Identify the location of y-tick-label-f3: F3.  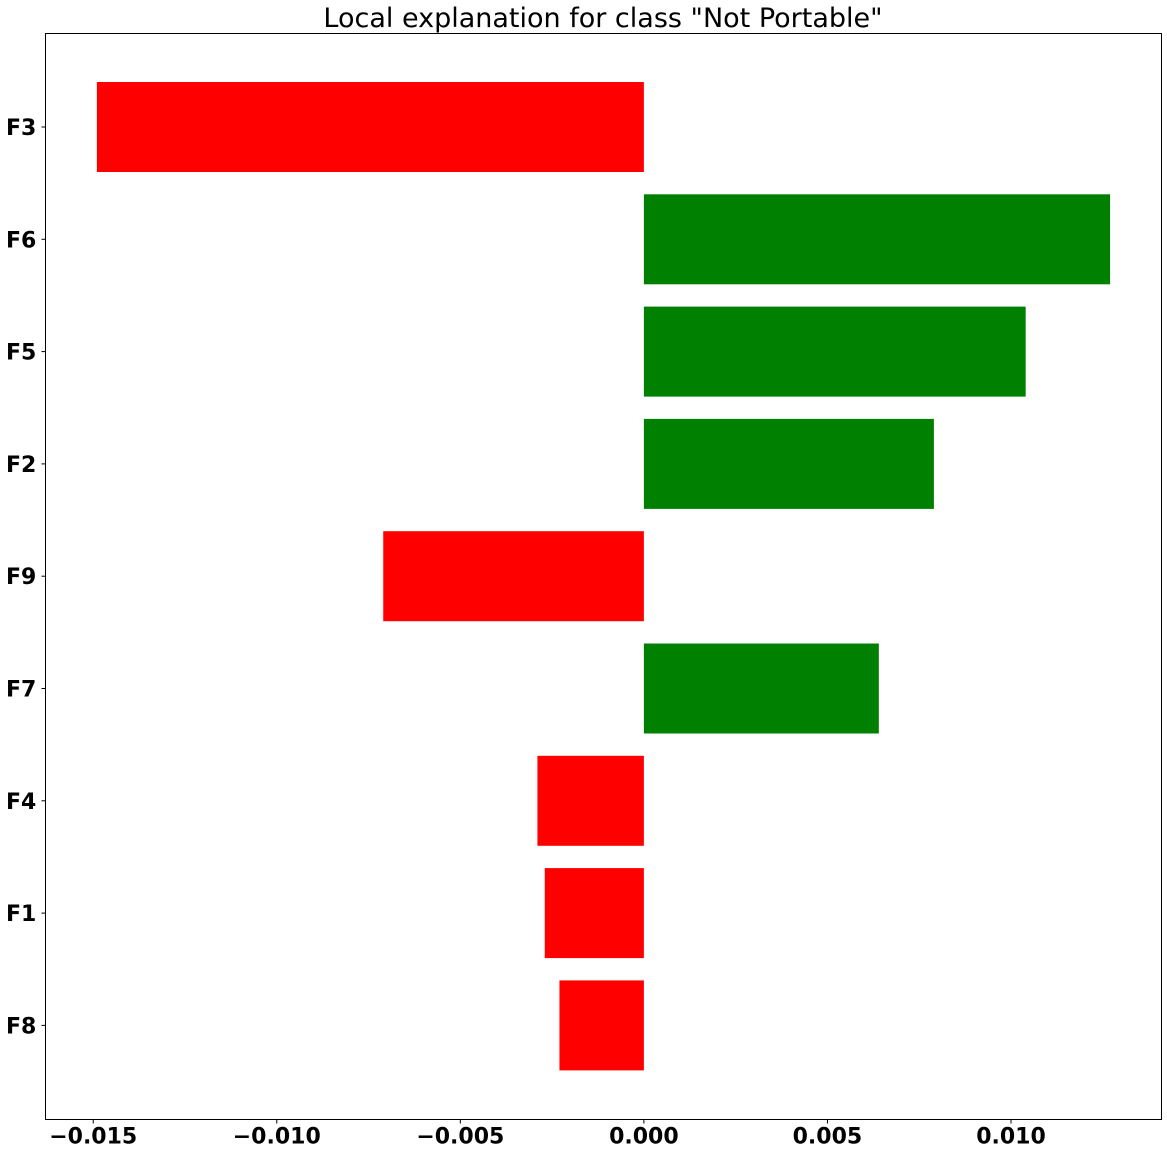
(21, 128).